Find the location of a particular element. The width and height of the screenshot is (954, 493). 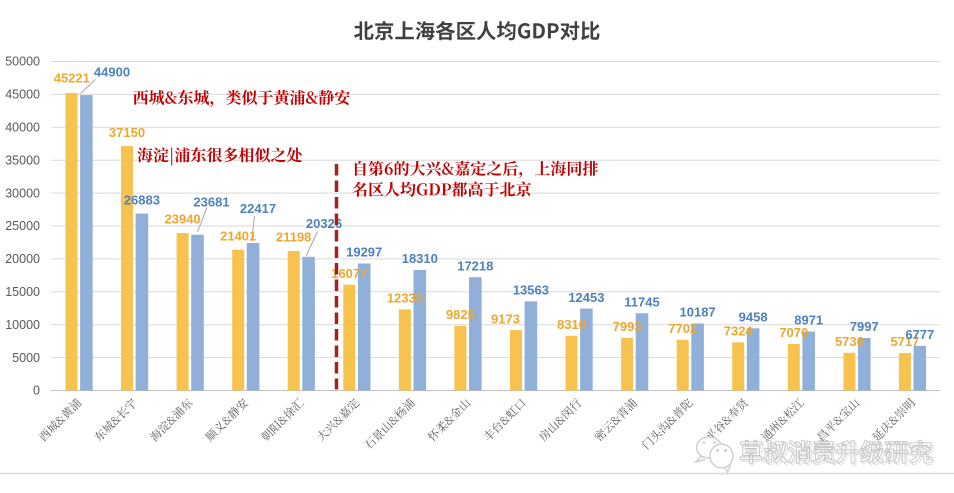

svg-text: 16077 is located at coordinates (349, 273).